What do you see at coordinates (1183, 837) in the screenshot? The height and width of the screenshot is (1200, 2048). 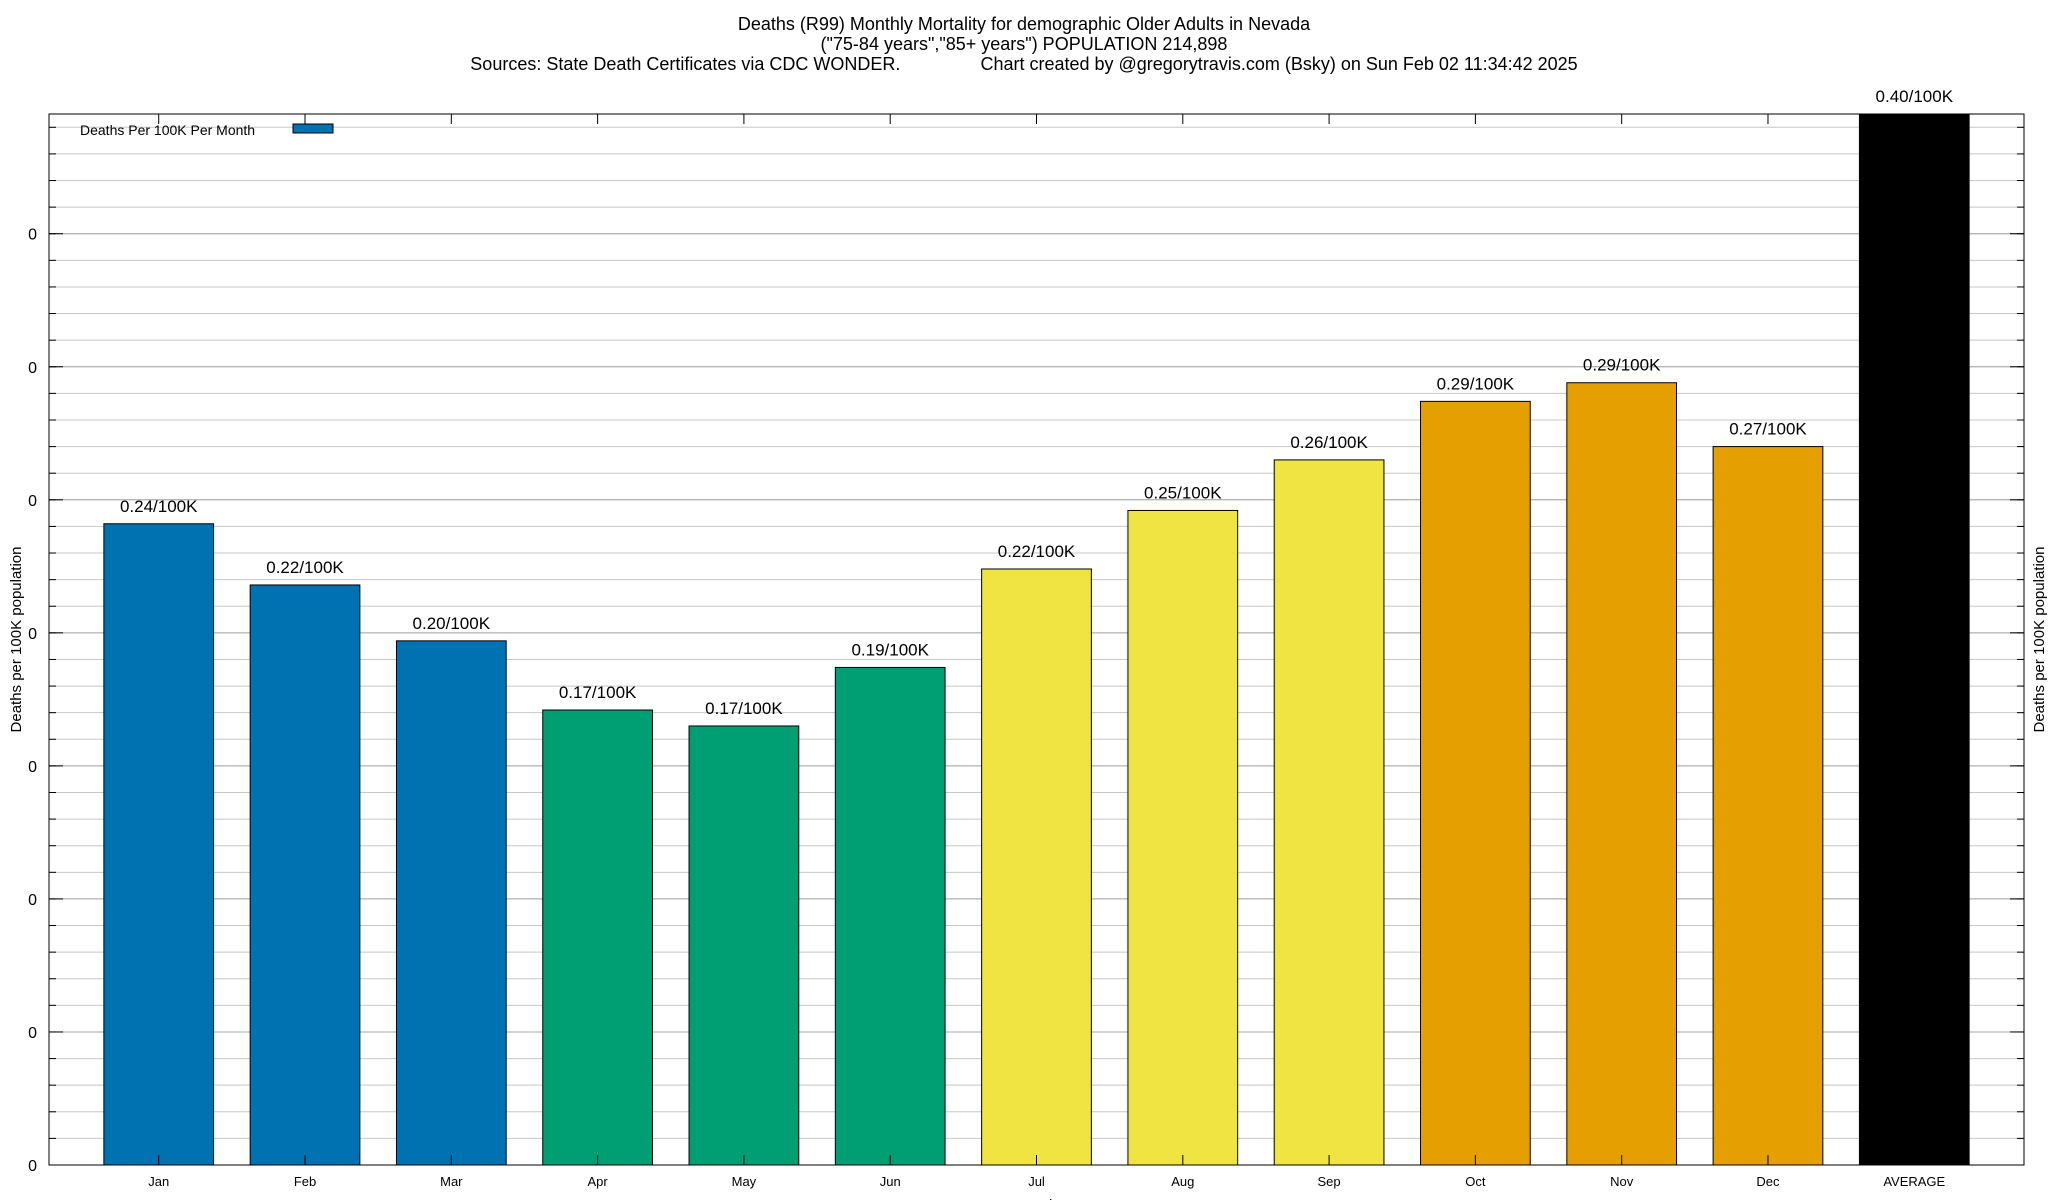 I see `bar-aug` at bounding box center [1183, 837].